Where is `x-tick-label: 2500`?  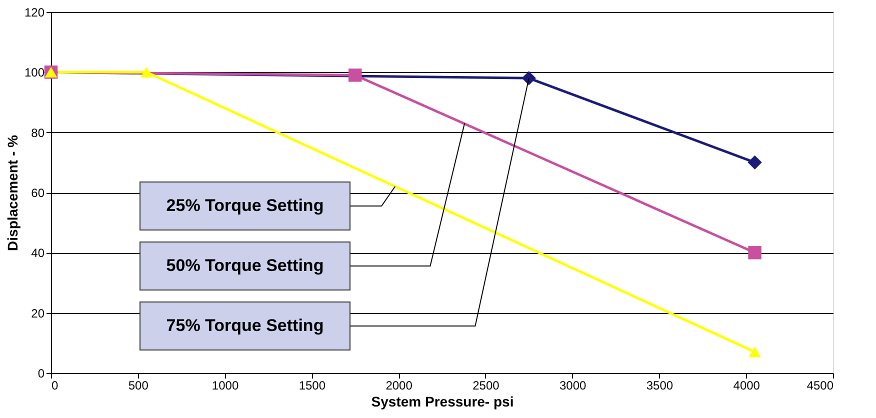 x-tick-label: 2500 is located at coordinates (486, 385).